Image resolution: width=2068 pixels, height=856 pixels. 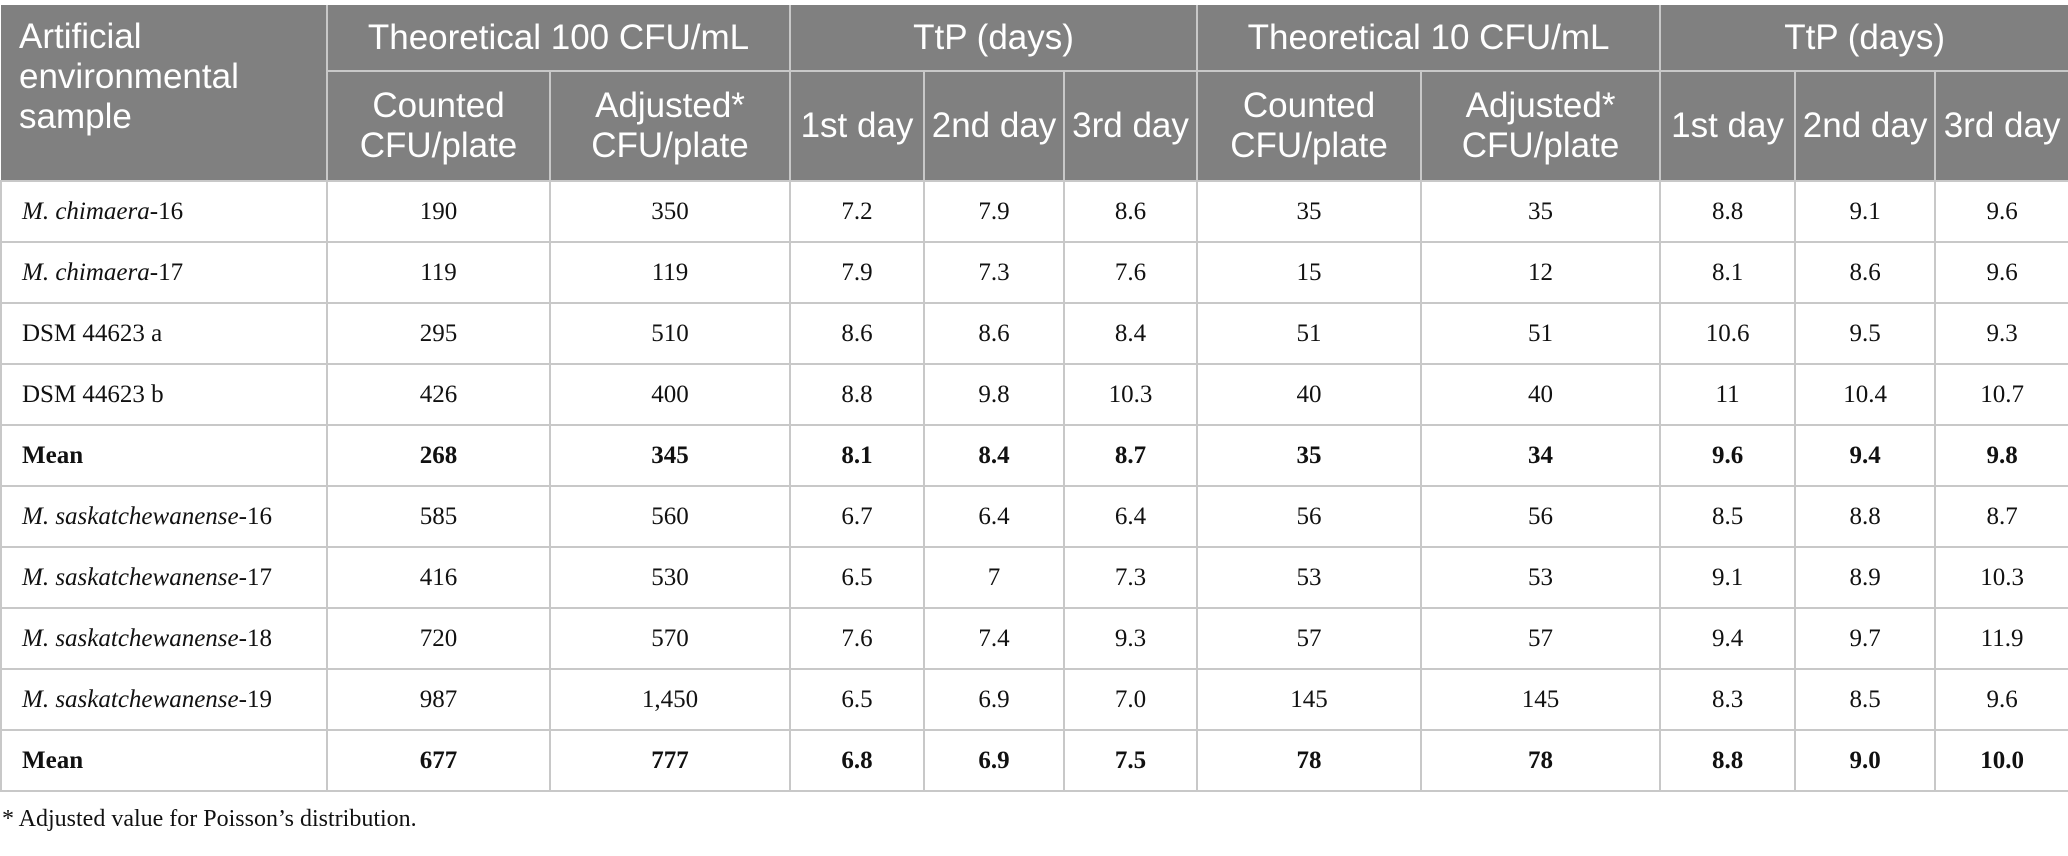 I want to click on value-cell: 6.8, so click(x=857, y=760).